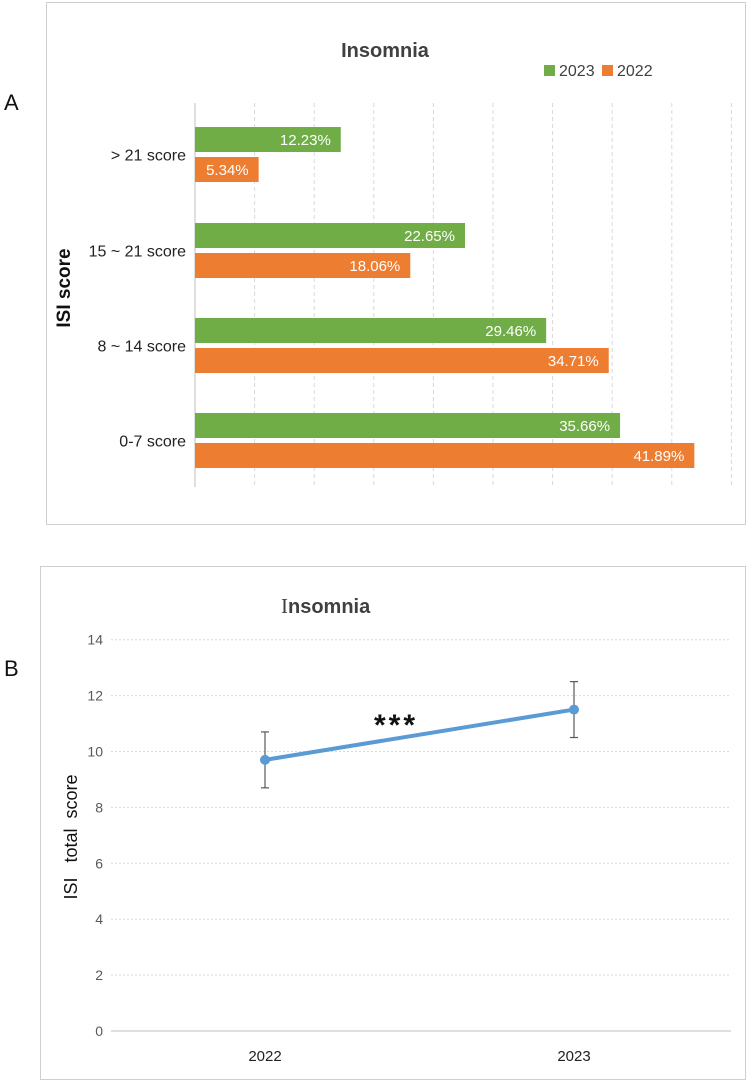 The width and height of the screenshot is (750, 1084). Describe the element at coordinates (573, 361) in the screenshot. I see `data-label: 34.71%` at that location.